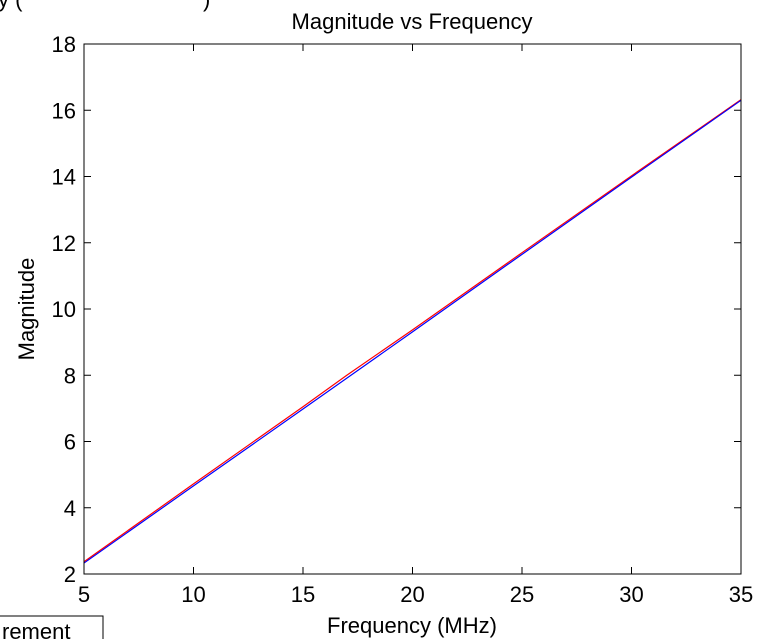 The width and height of the screenshot is (759, 639). I want to click on y-tick-label: 12, so click(64, 243).